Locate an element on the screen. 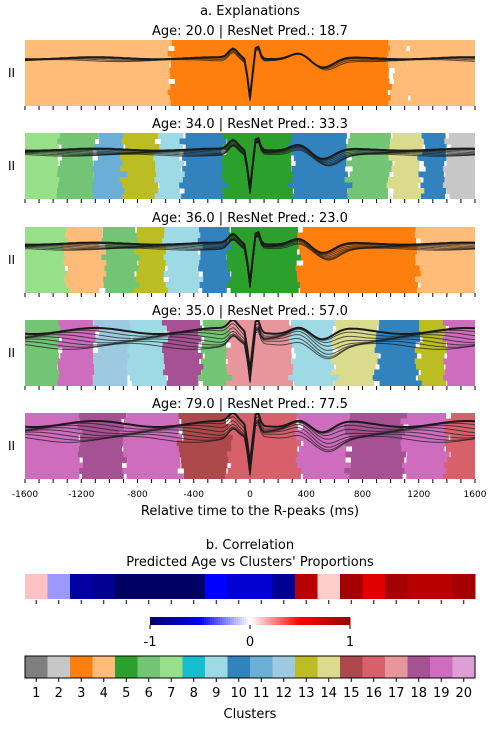 This screenshot has width=500, height=740. cluster-label: 13 is located at coordinates (306, 693).